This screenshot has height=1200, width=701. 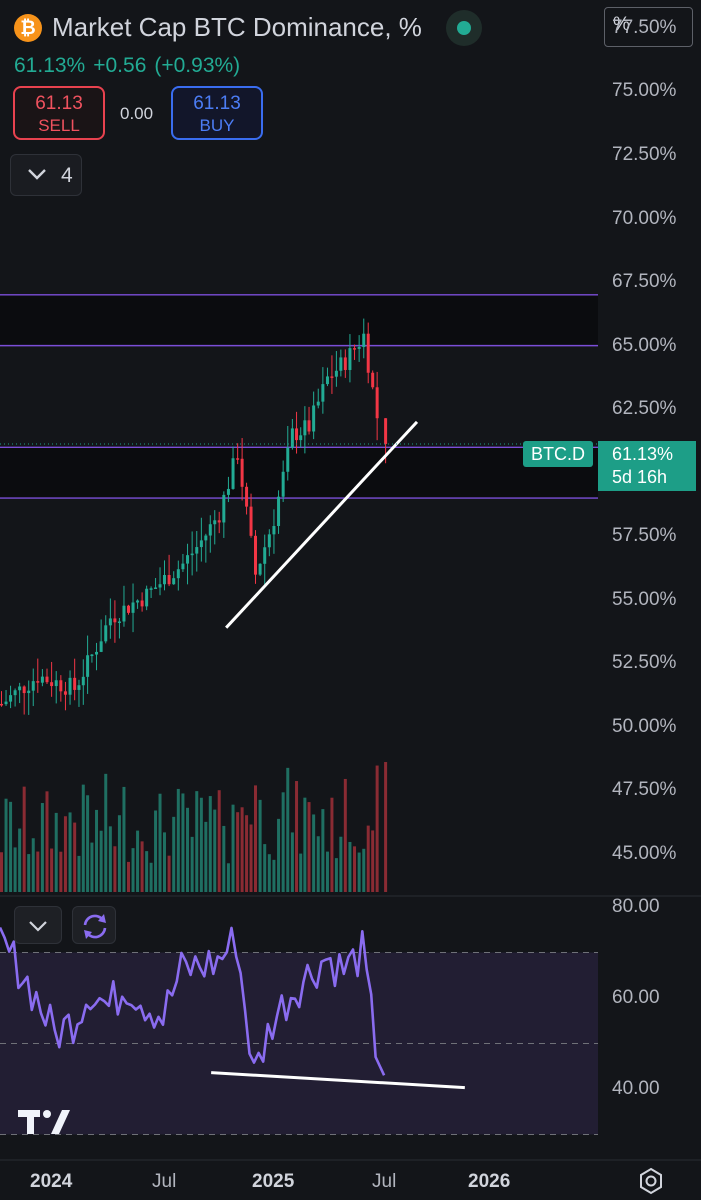 What do you see at coordinates (45, 1122) in the screenshot?
I see `tradingview-logo-icon` at bounding box center [45, 1122].